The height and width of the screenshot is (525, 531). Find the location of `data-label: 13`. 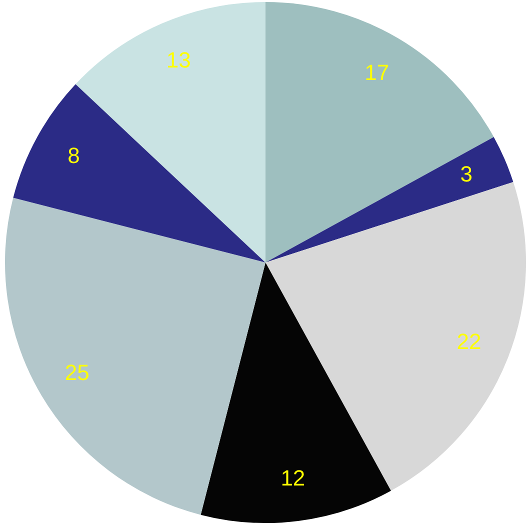

data-label: 13 is located at coordinates (178, 60).